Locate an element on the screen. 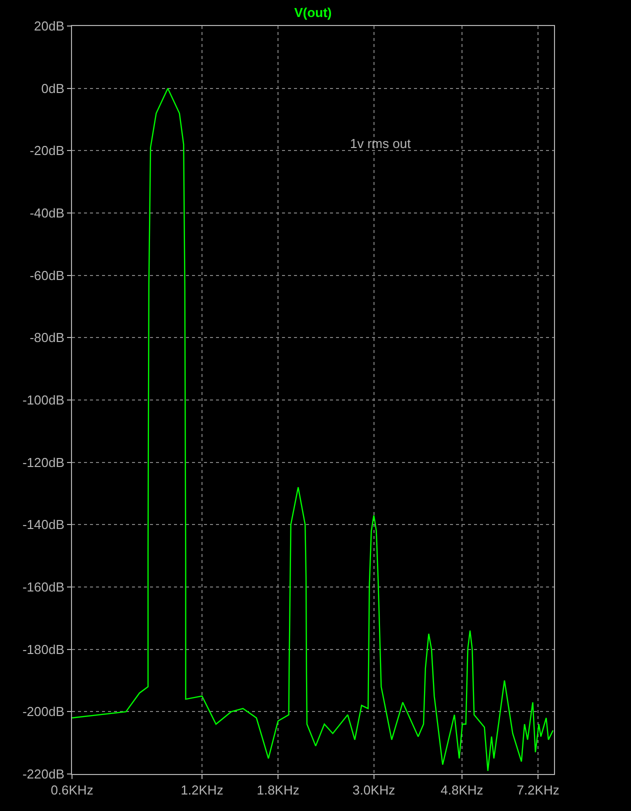 This screenshot has height=811, width=631. x-tick-label: 0.6KHz is located at coordinates (72, 790).